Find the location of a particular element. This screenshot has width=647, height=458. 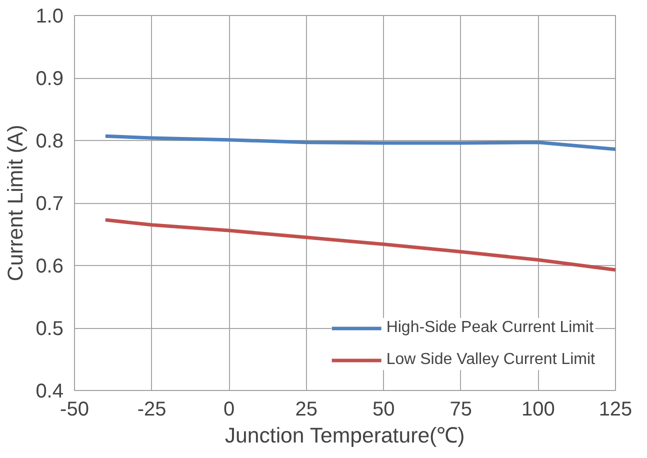

x-axis-title: Junction Temperature(℃) is located at coordinates (344, 436).